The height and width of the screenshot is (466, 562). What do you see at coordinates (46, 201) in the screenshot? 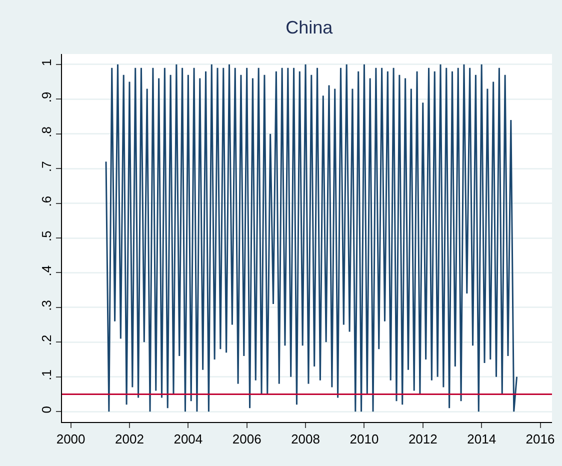
I see `y-tick-label: .6` at bounding box center [46, 201].